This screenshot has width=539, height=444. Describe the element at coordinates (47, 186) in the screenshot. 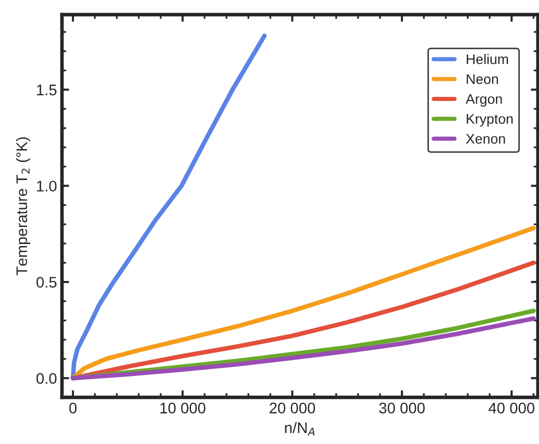

I see `y-tick-label: 1.0` at that location.